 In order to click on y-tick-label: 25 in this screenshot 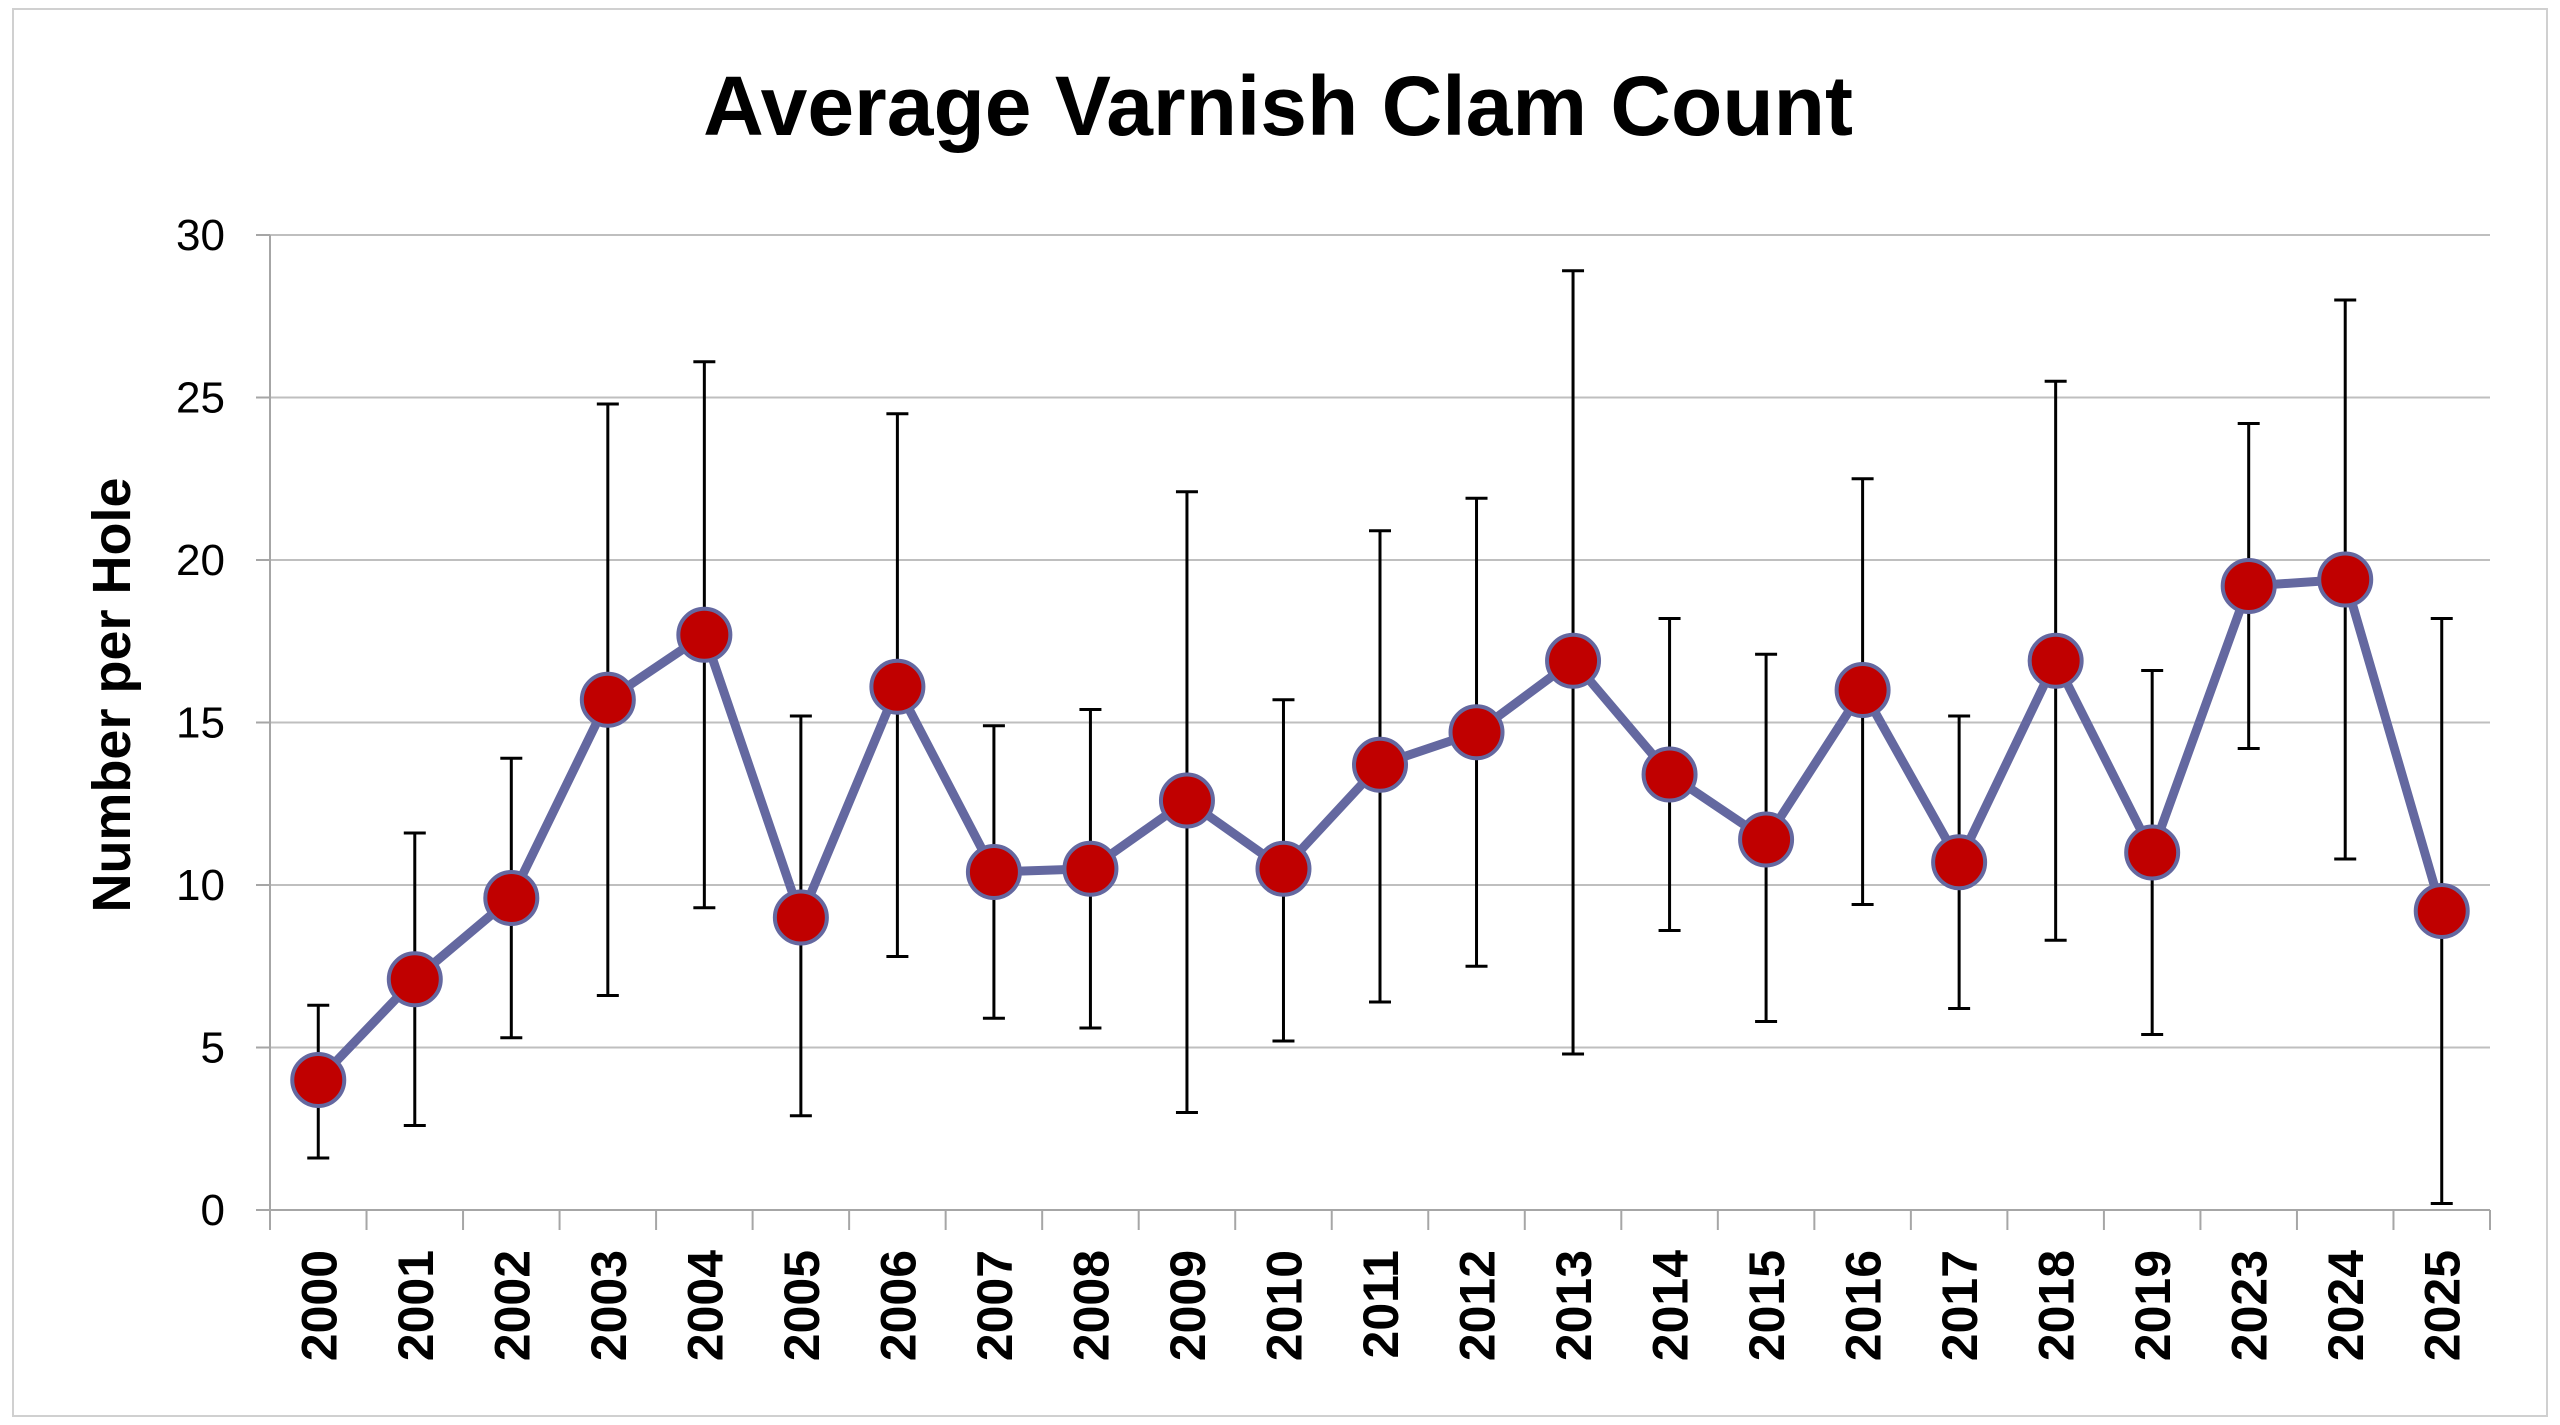, I will do `click(200, 398)`.